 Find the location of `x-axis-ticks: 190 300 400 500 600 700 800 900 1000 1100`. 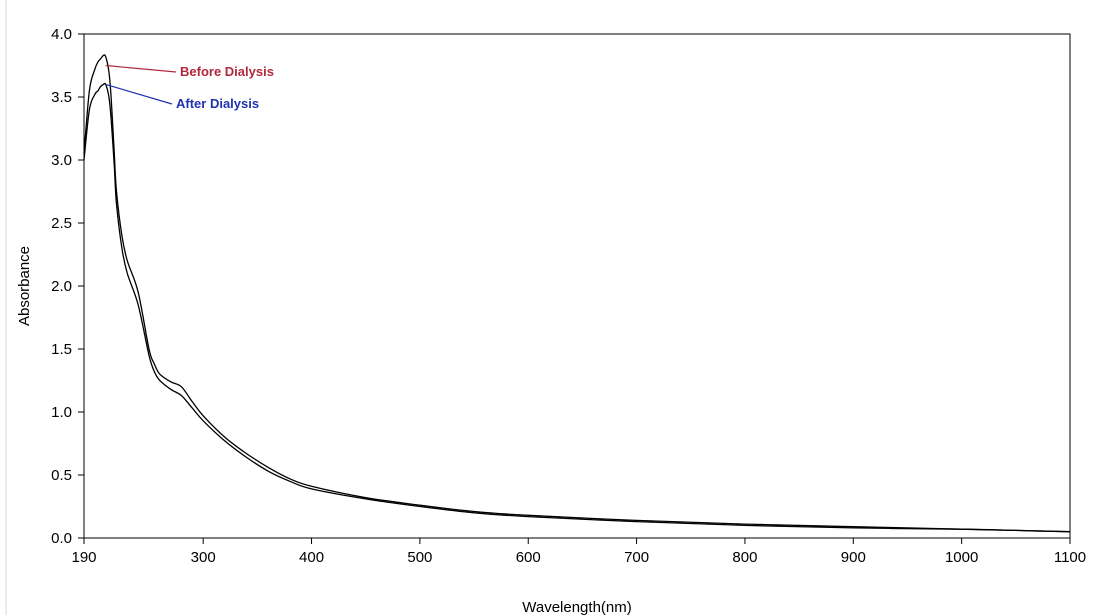

x-axis-ticks: 190 300 400 500 600 700 800 900 1000 1100 is located at coordinates (578, 552).